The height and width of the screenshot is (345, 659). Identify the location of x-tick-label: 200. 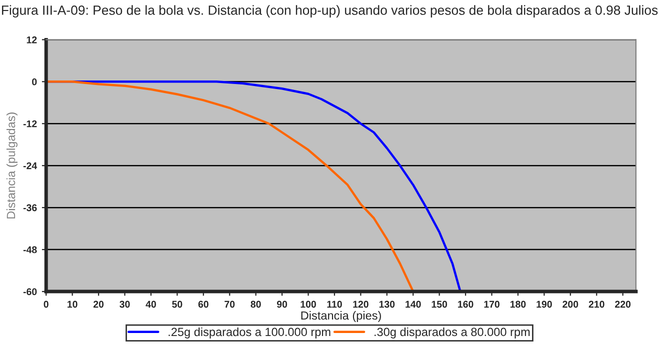
(570, 304).